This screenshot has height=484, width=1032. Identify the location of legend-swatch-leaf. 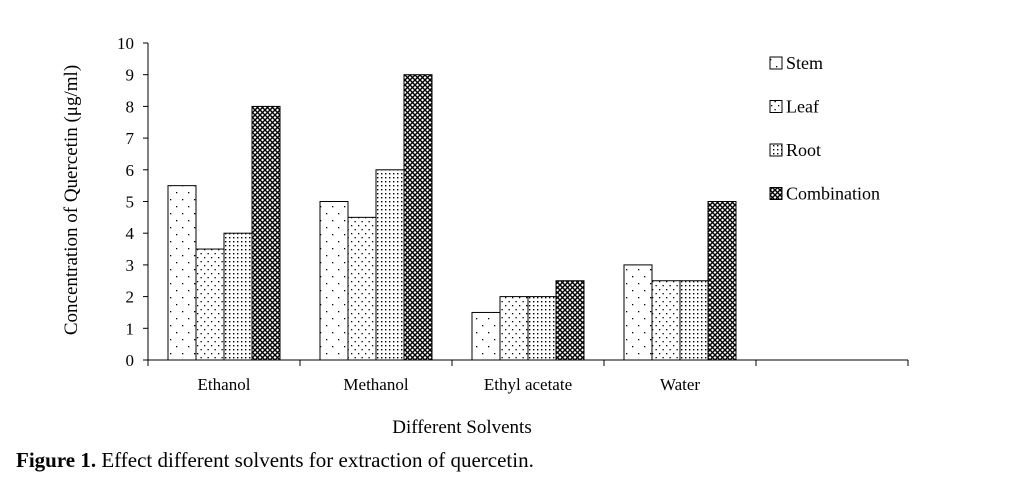
(776, 106).